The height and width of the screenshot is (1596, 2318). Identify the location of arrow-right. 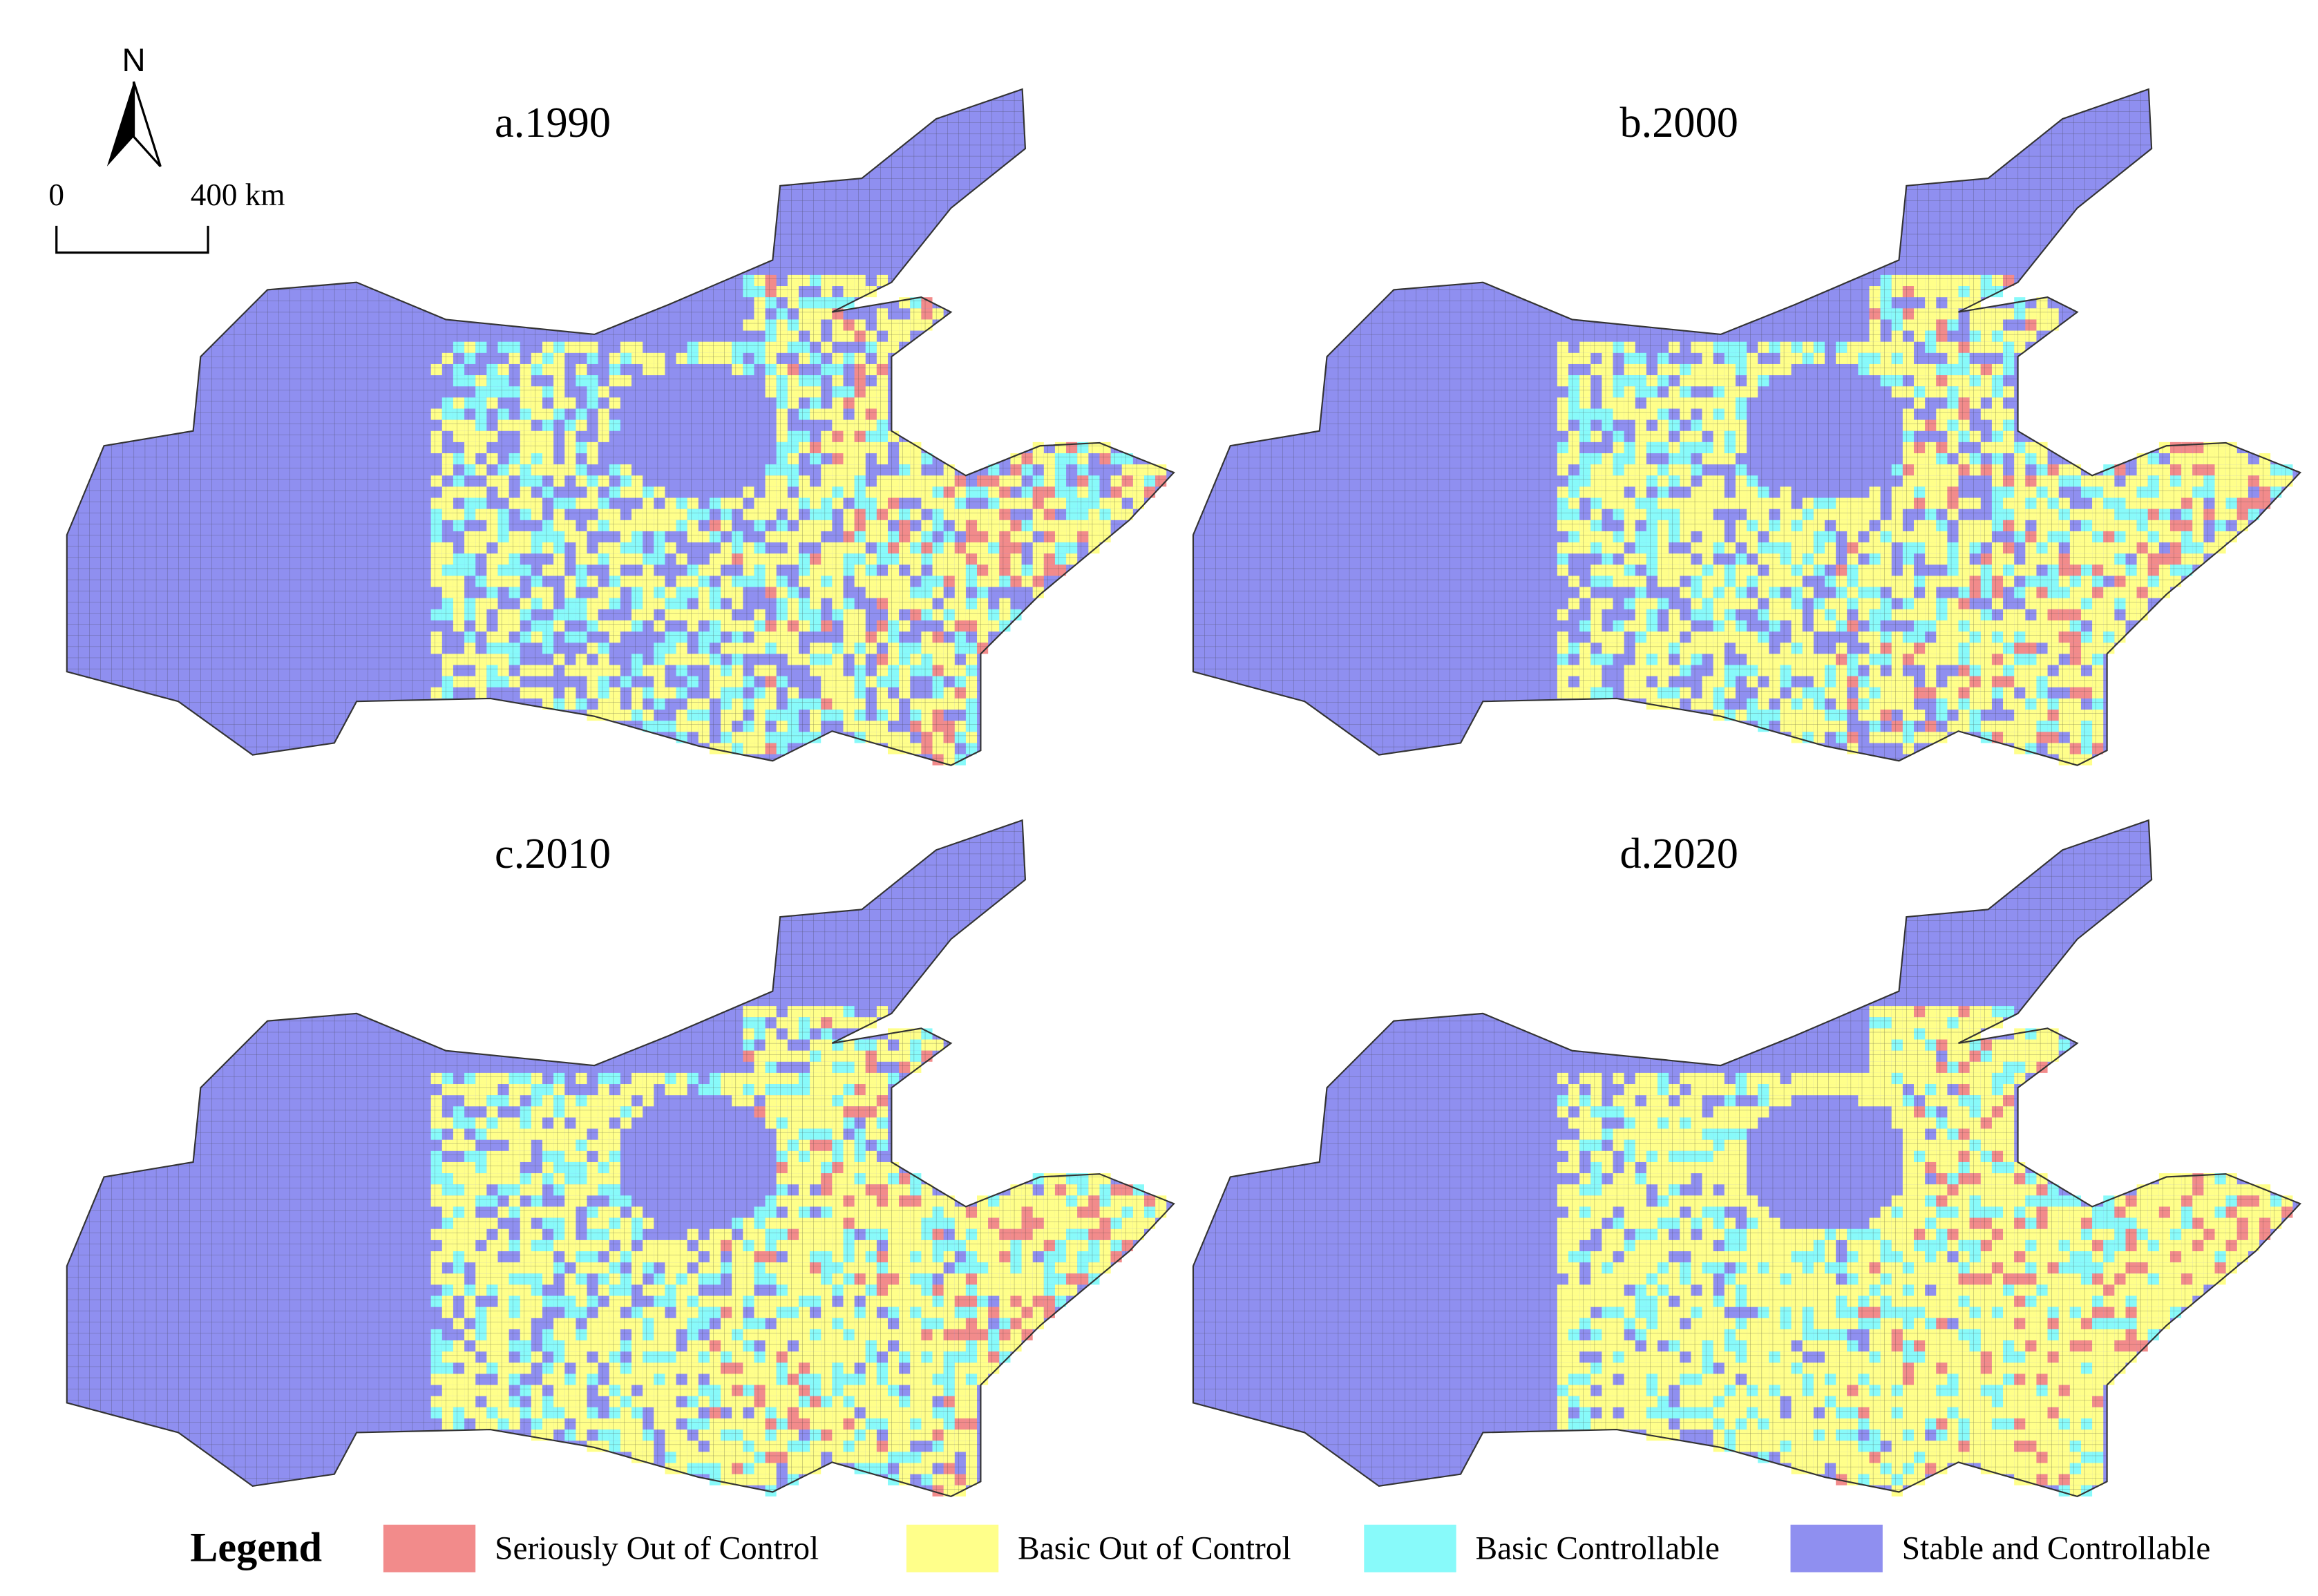
(147, 124).